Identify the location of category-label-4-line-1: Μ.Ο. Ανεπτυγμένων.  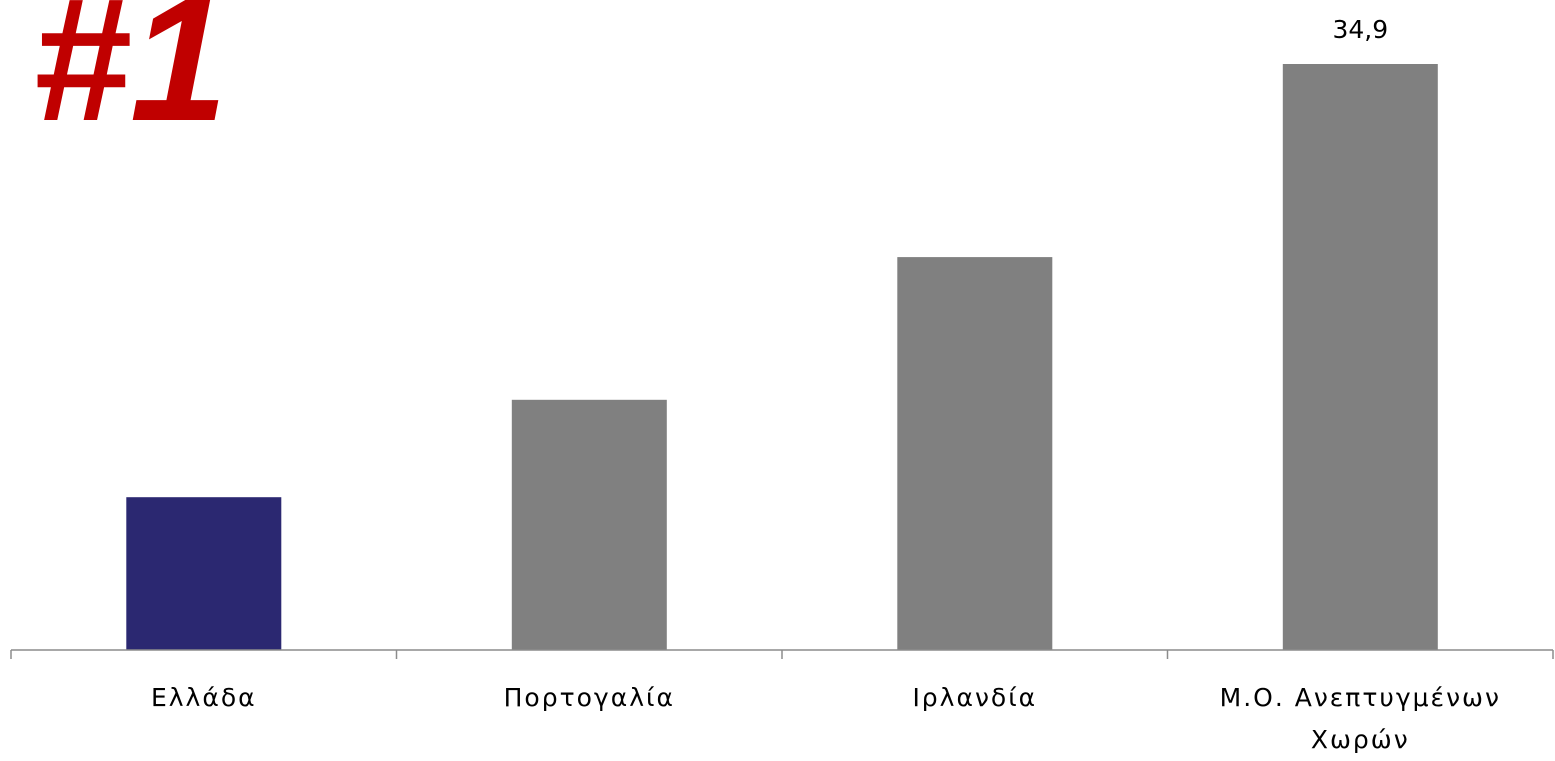
(1360, 697).